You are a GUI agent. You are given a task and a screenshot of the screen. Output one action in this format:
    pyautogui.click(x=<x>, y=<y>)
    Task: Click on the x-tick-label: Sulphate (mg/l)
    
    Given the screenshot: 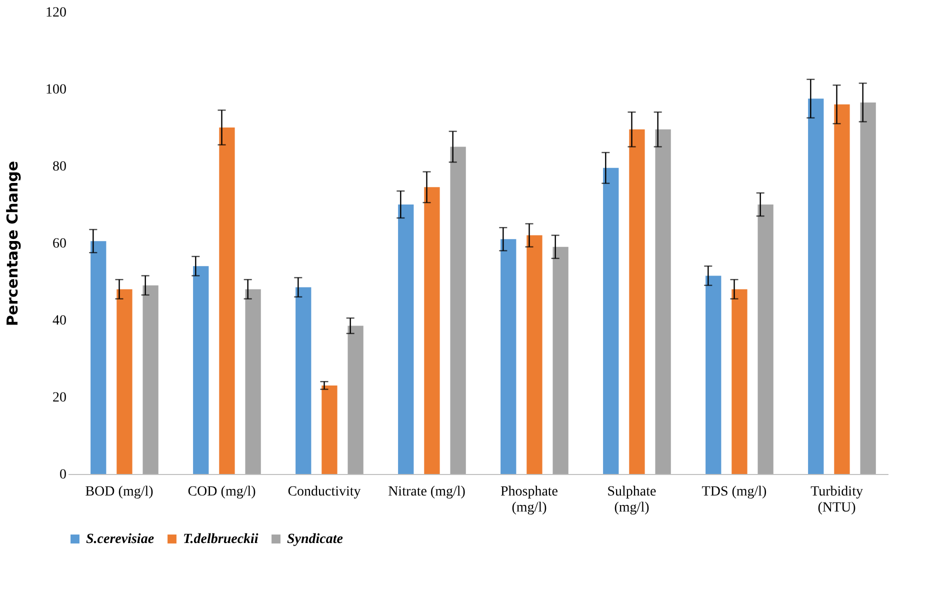 What is the action you would take?
    pyautogui.click(x=631, y=500)
    